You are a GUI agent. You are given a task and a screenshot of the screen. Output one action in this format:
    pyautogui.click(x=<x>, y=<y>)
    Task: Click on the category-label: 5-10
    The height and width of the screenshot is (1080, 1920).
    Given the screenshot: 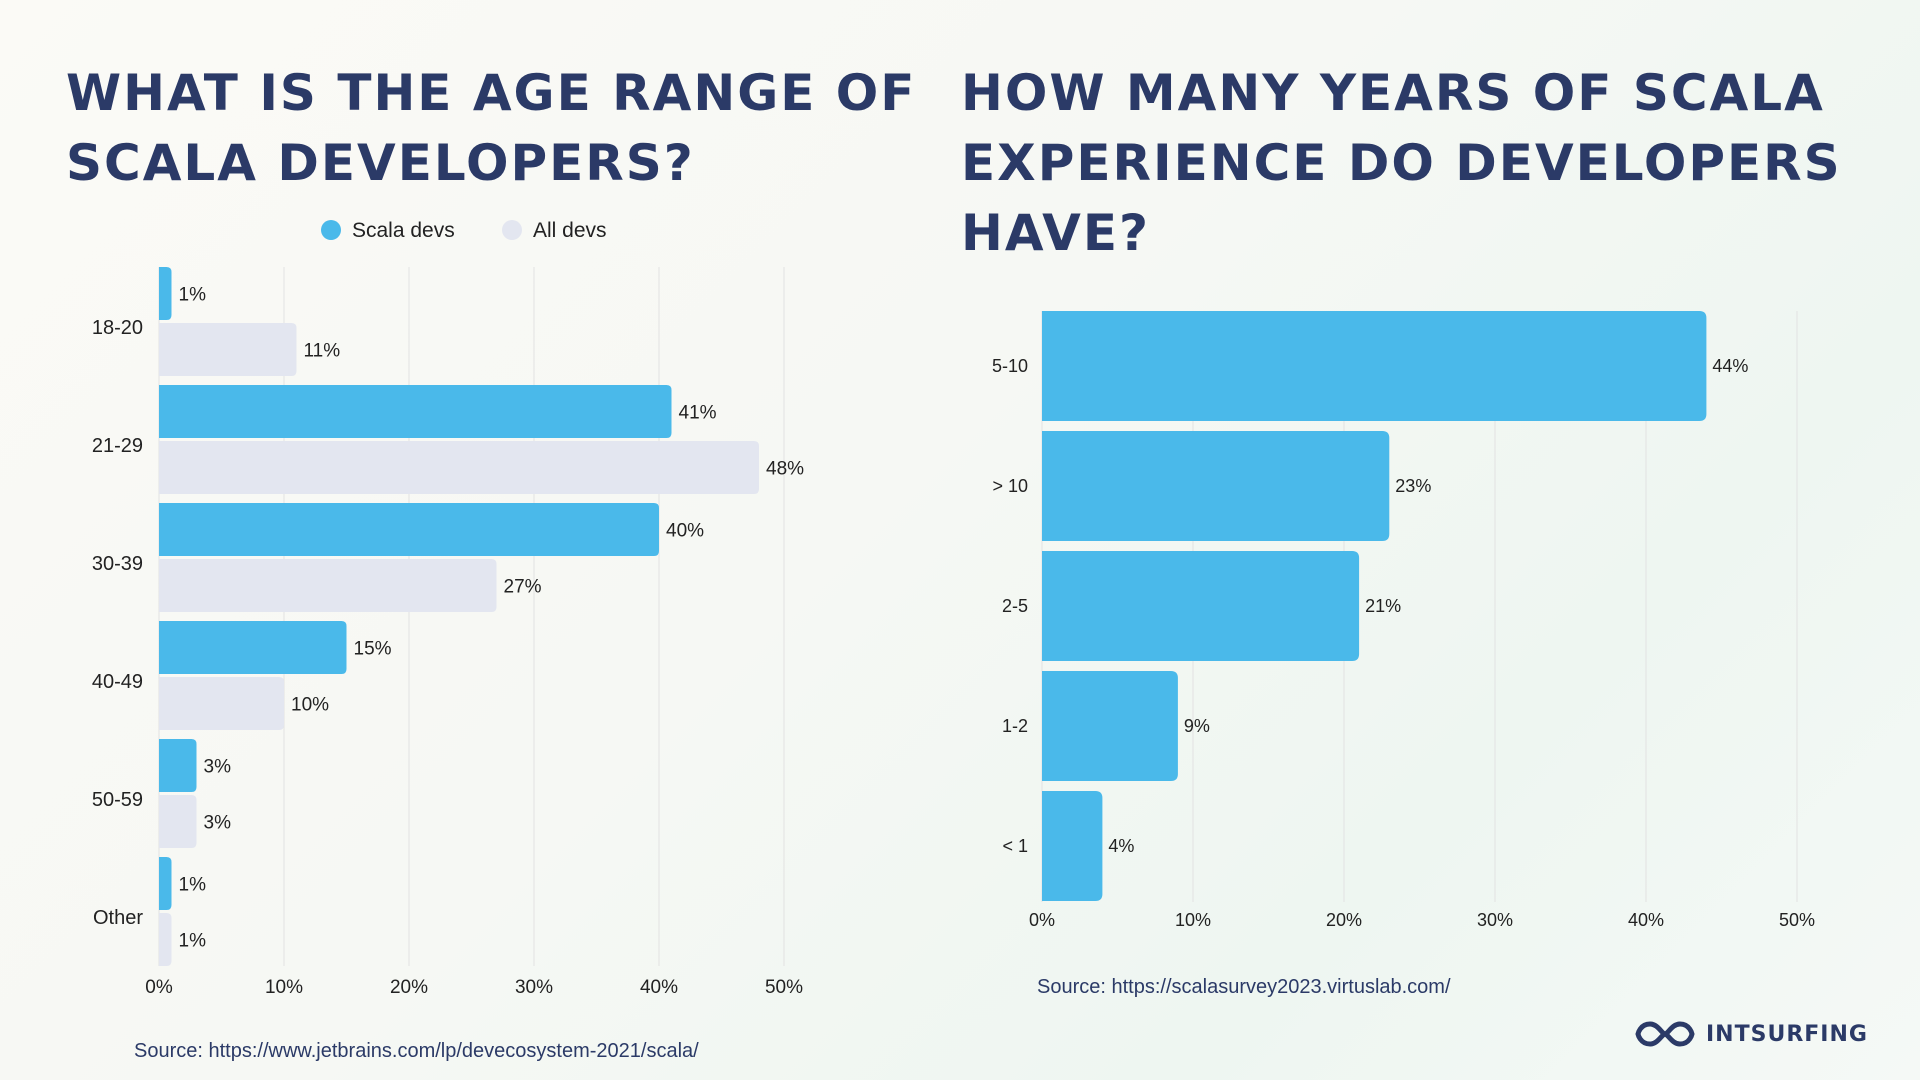 What is the action you would take?
    pyautogui.click(x=1010, y=366)
    